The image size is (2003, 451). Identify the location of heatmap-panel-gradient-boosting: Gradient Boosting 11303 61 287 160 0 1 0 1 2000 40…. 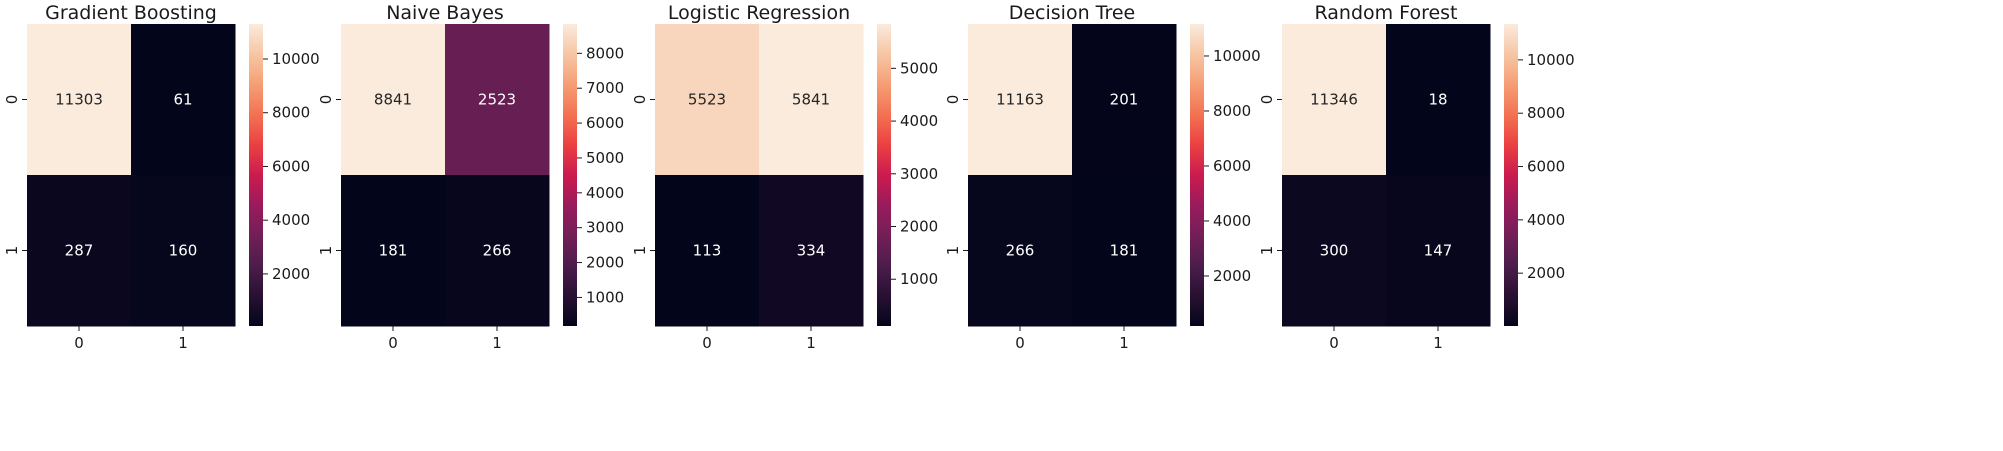
(161, 177).